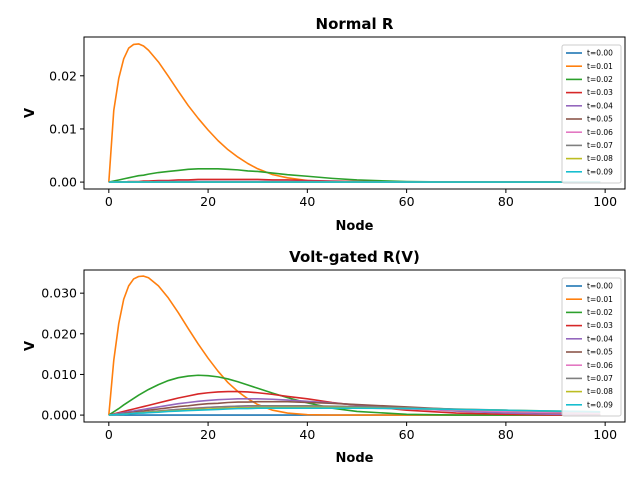 This screenshot has width=640, height=484. Describe the element at coordinates (63, 182) in the screenshot. I see `y-tick-label: 0.00` at that location.